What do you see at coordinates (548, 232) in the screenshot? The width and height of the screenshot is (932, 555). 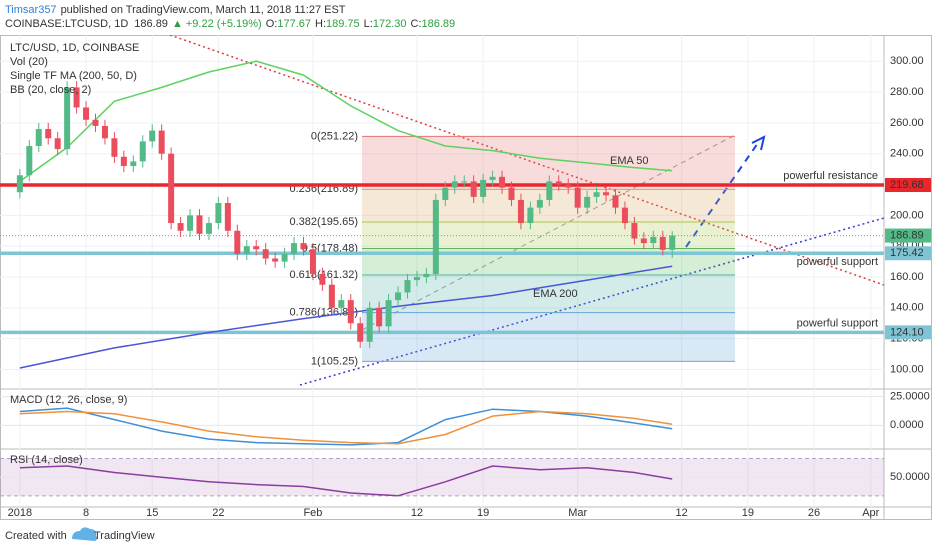 I see `fib-diagonal` at bounding box center [548, 232].